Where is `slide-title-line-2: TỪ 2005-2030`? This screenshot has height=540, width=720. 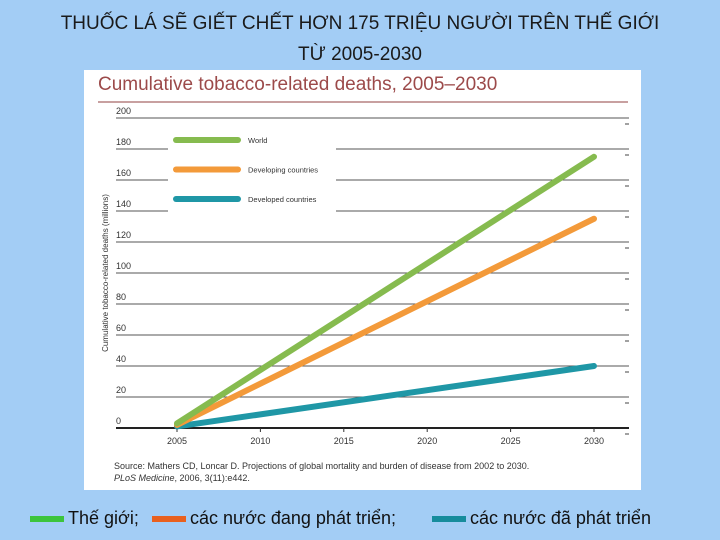 slide-title-line-2: TỪ 2005-2030 is located at coordinates (360, 54).